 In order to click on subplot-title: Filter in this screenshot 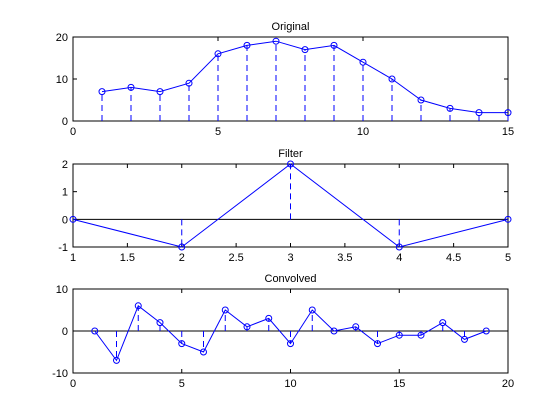, I will do `click(290, 154)`.